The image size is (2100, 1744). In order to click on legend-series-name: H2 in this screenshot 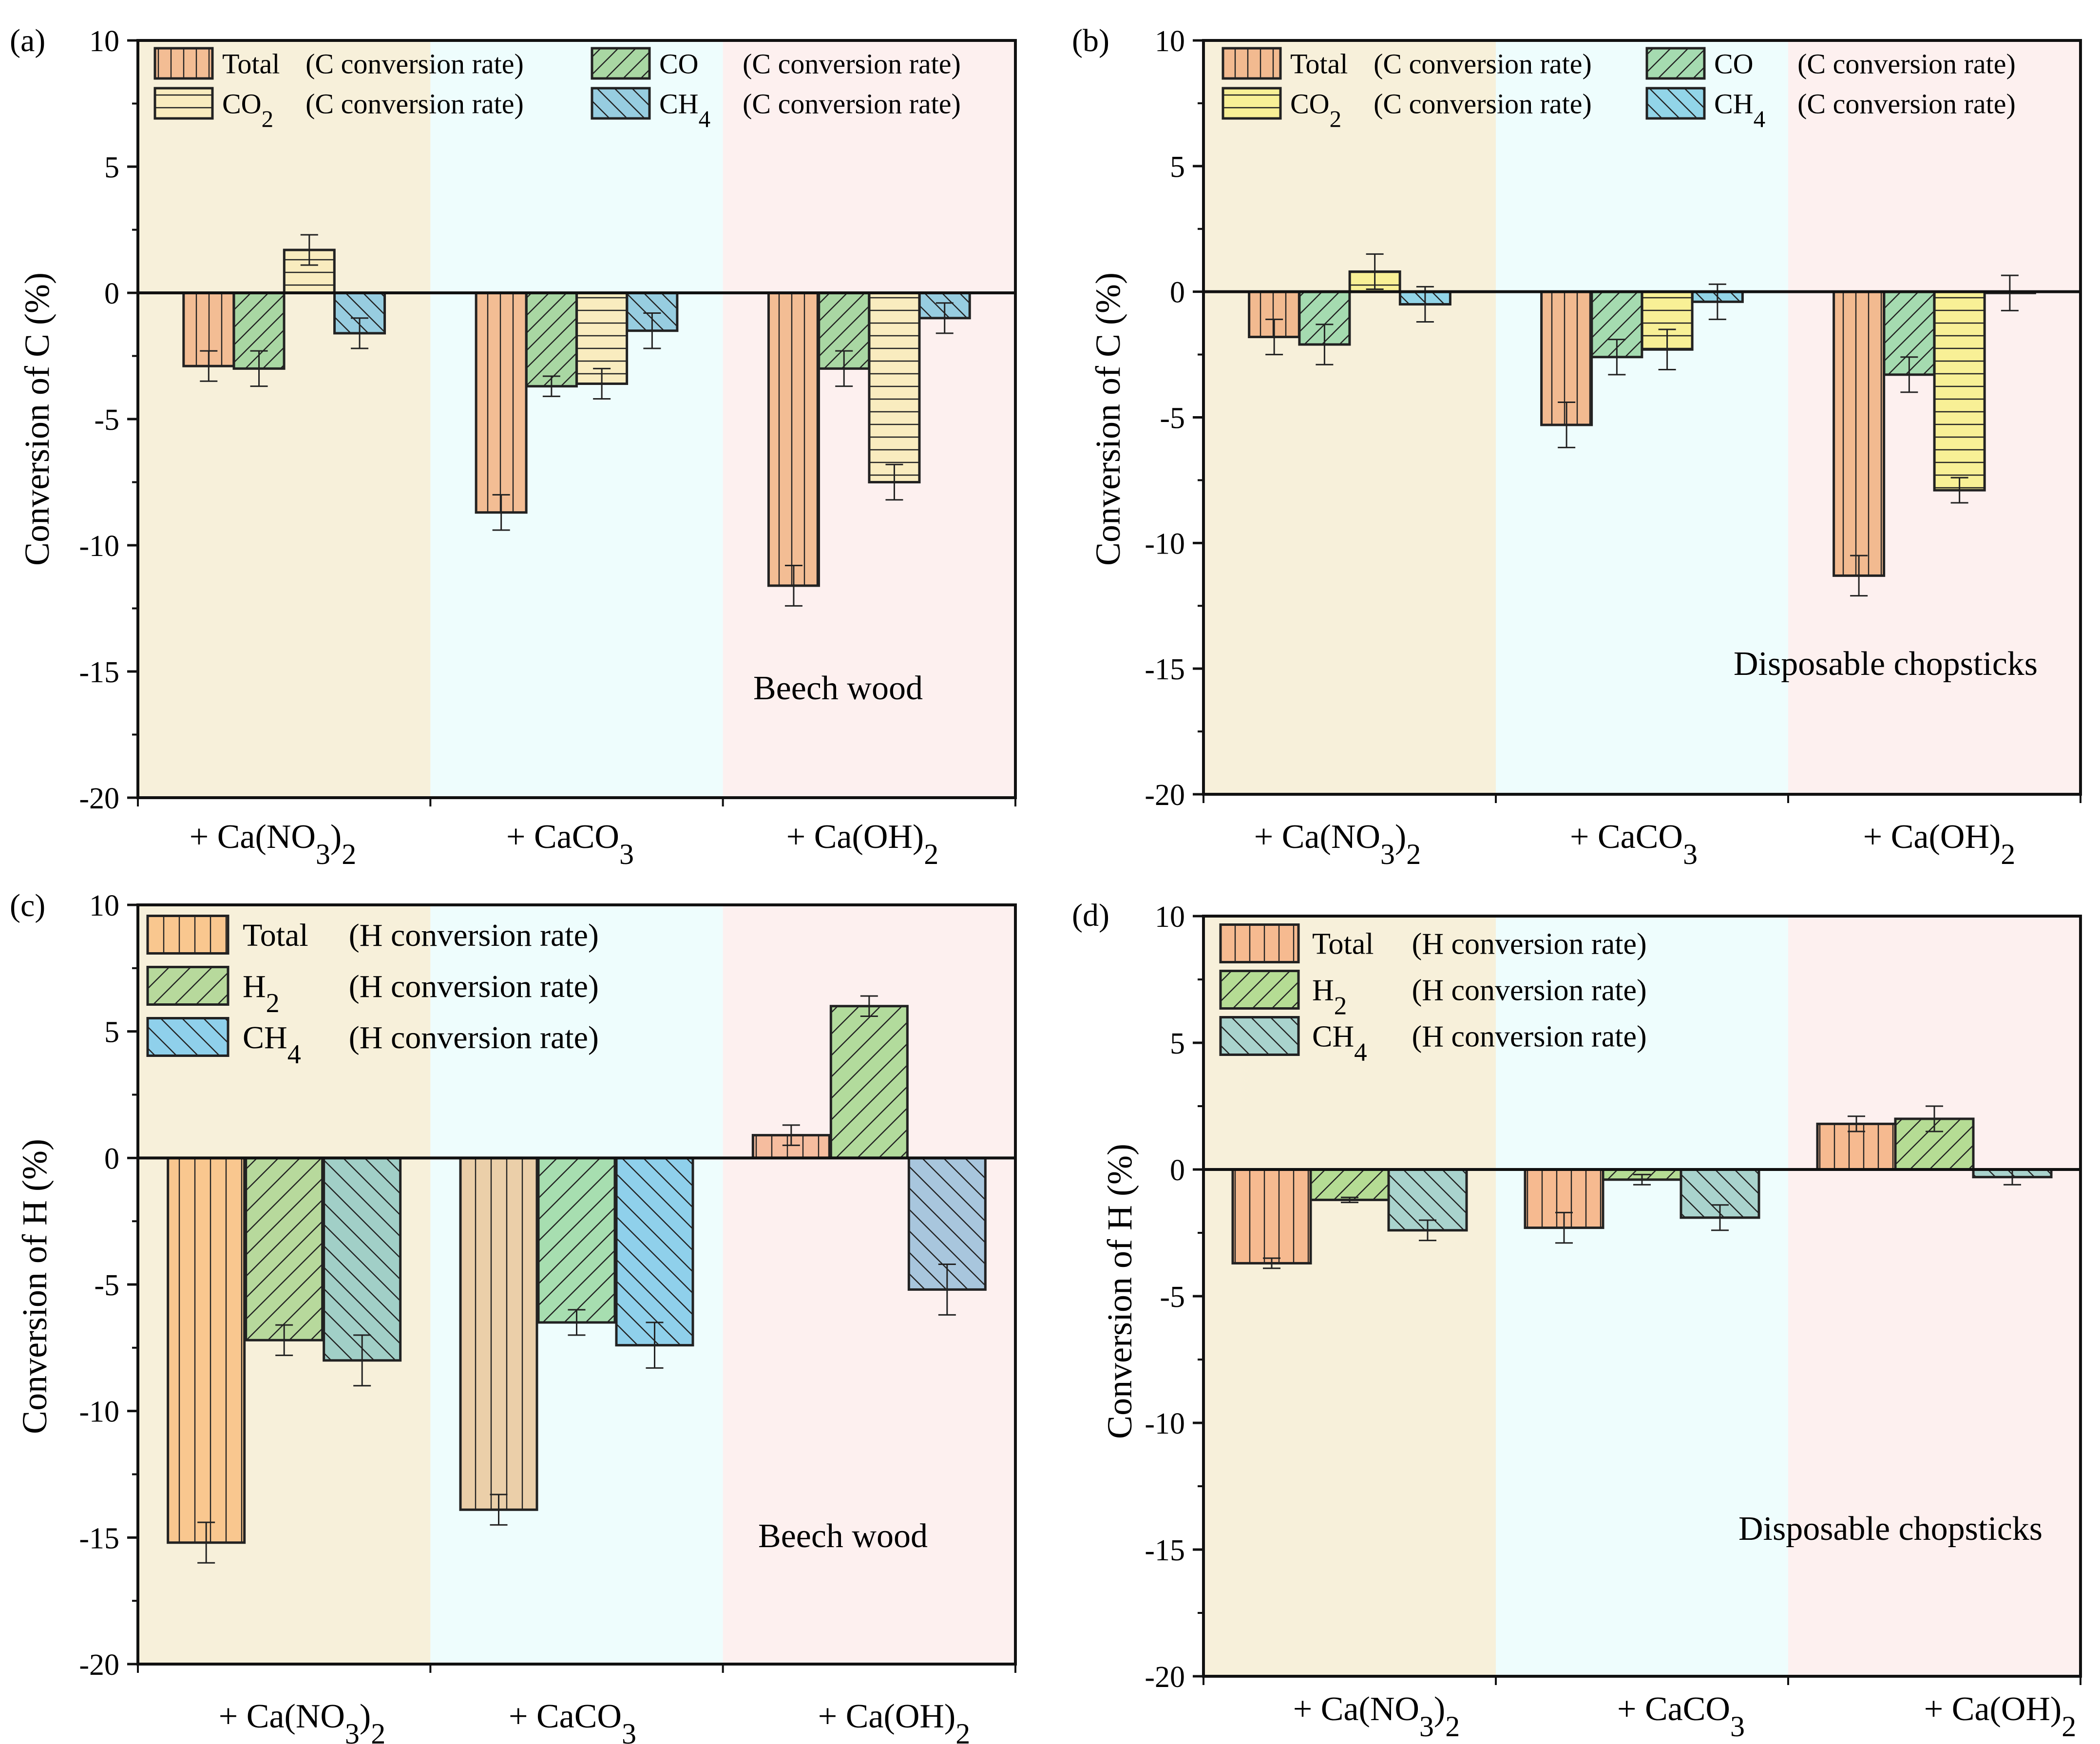, I will do `click(1329, 997)`.